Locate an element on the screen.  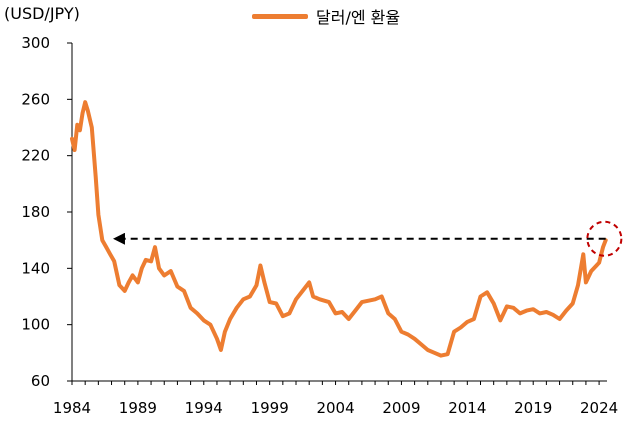
x-tick-label: 1994 is located at coordinates (204, 408).